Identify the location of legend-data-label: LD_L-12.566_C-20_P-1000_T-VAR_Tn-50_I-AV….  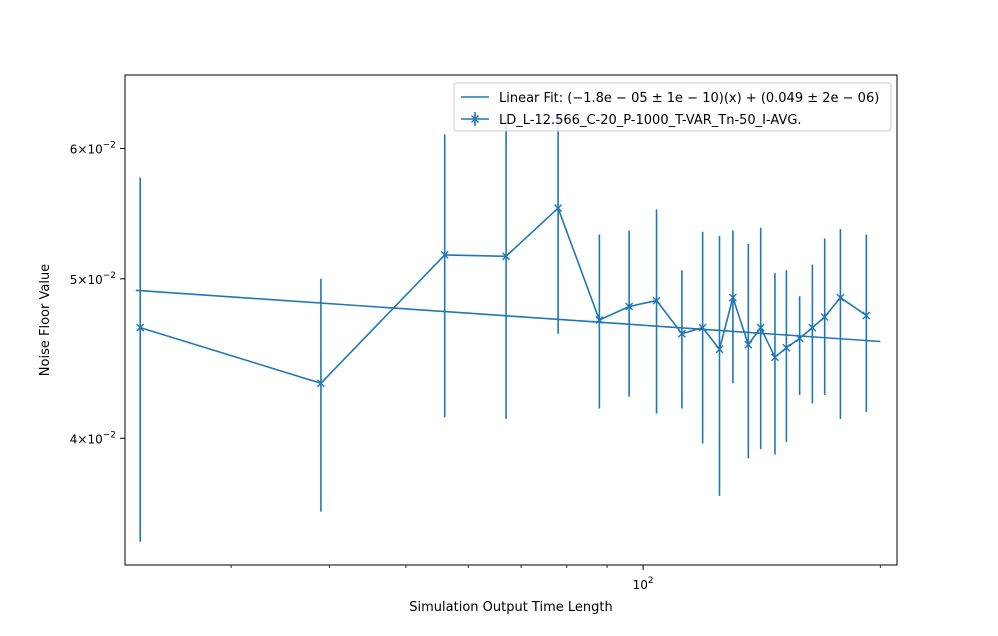
(650, 120).